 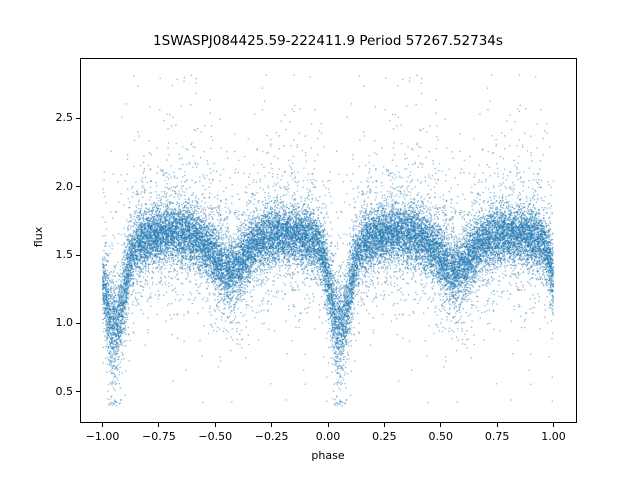 I want to click on y-tick-label: 1.0, so click(x=64, y=323).